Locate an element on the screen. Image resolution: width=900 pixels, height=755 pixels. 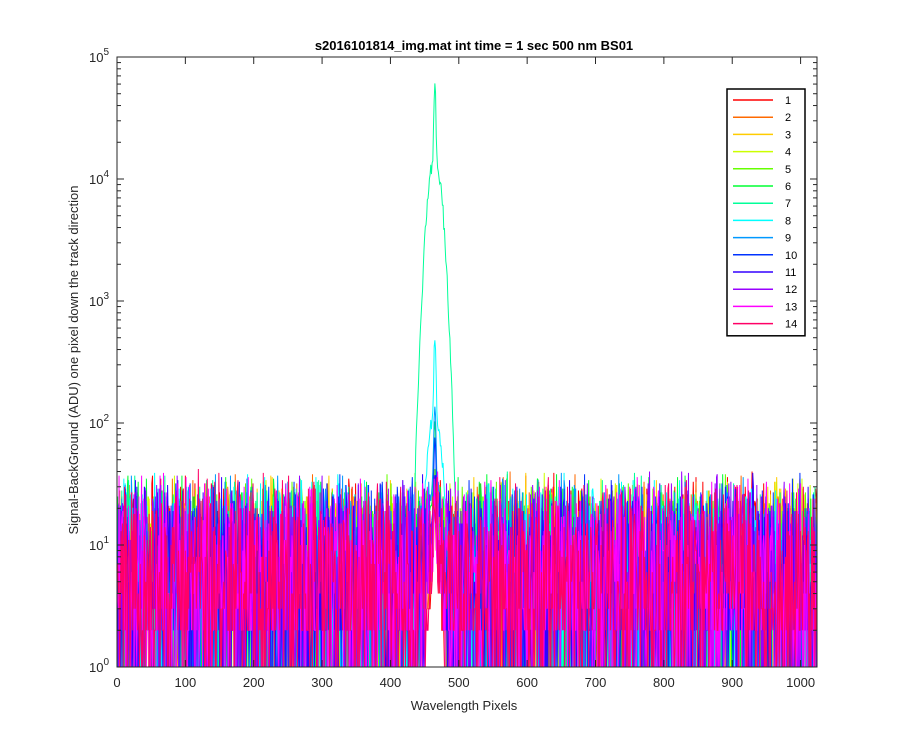
legend-label-1: 1 is located at coordinates (788, 101).